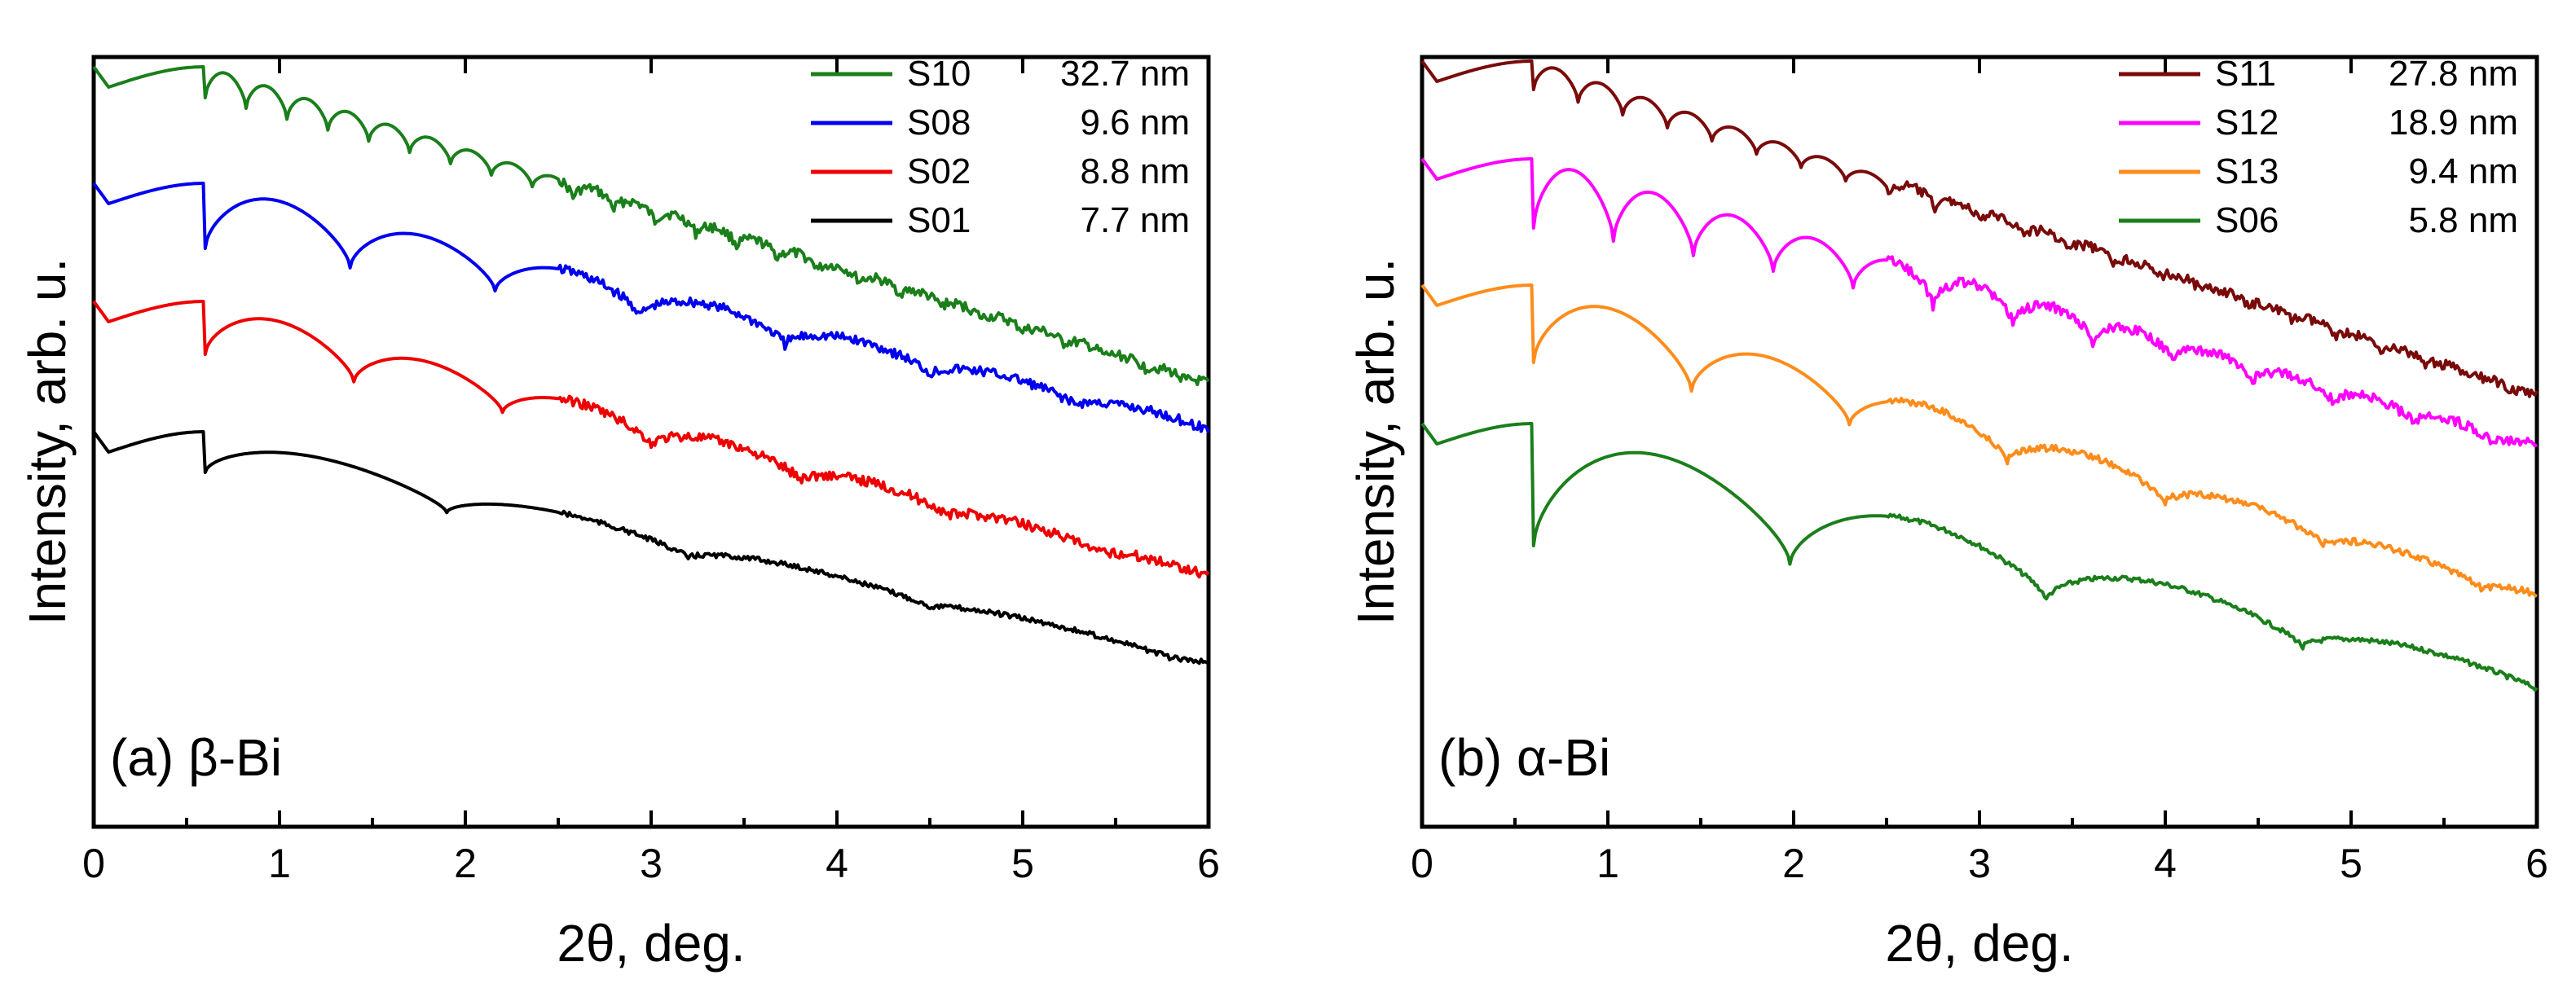 The image size is (2576, 997). What do you see at coordinates (1001, 147) in the screenshot?
I see `panel-a-legend: S10 32.7 nm S08 9.6 nm S02 8.8 nm S01 7.7 nm` at bounding box center [1001, 147].